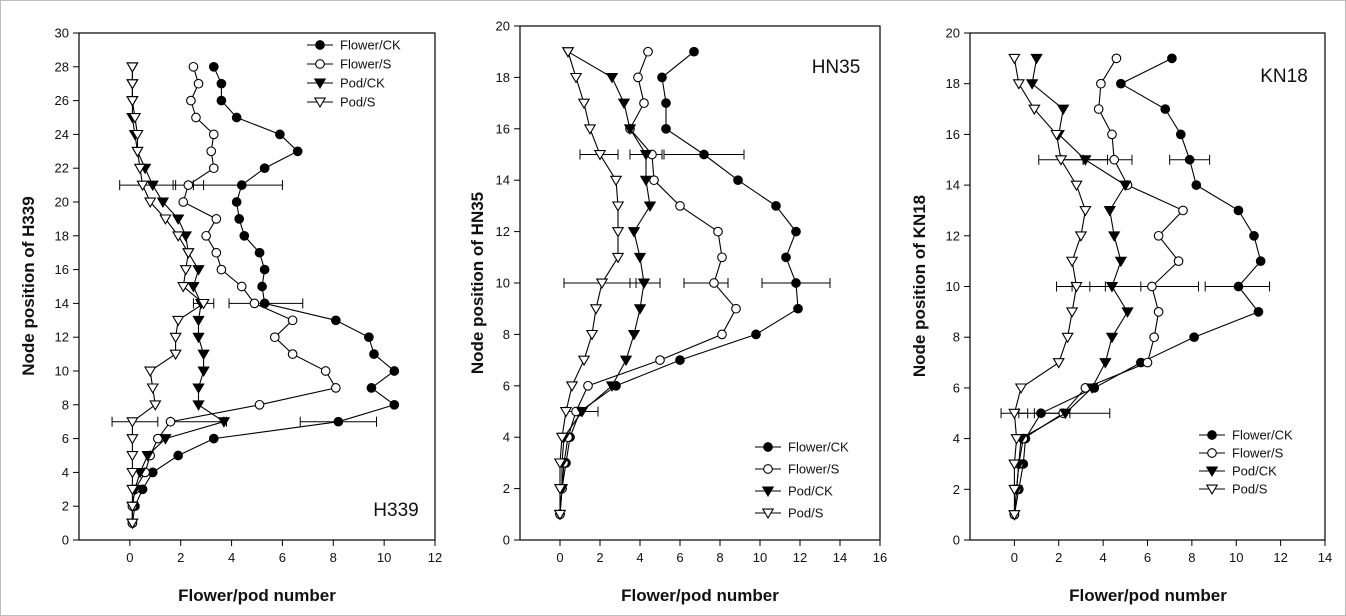 This screenshot has height=616, width=1346. What do you see at coordinates (62, 371) in the screenshot?
I see `y-tick-label: 10` at bounding box center [62, 371].